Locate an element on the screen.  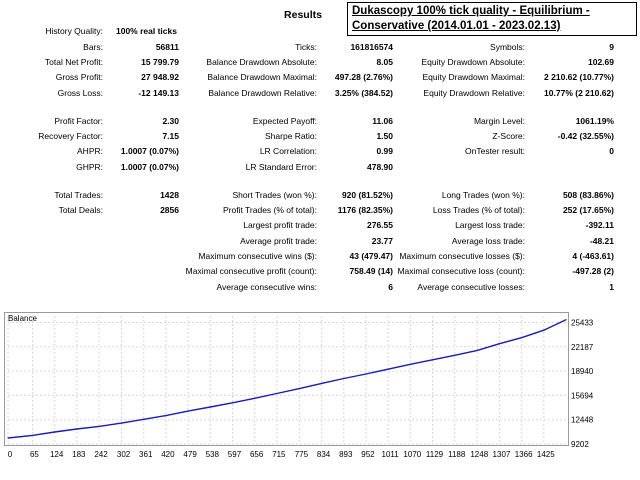
stat-label: Profit Factor: is located at coordinates (78, 121).